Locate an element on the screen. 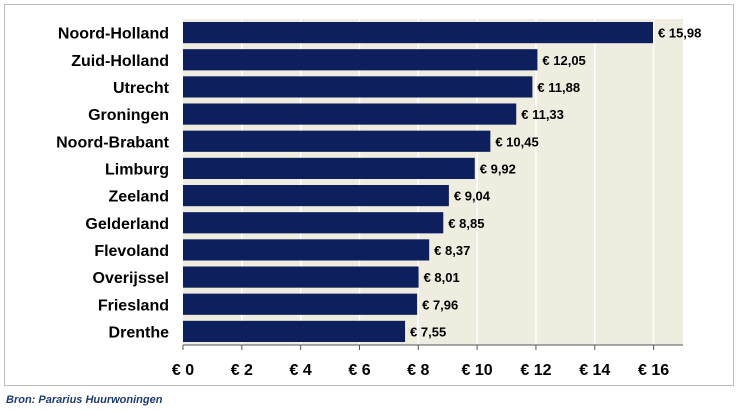 The height and width of the screenshot is (412, 740). bar-overijssel is located at coordinates (301, 277).